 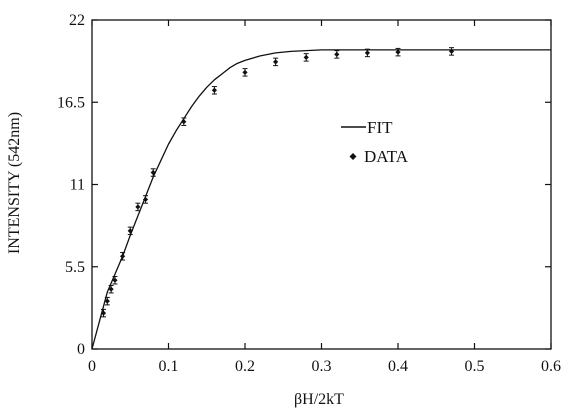 What do you see at coordinates (77, 185) in the screenshot?
I see `y-tick-label: 11` at bounding box center [77, 185].